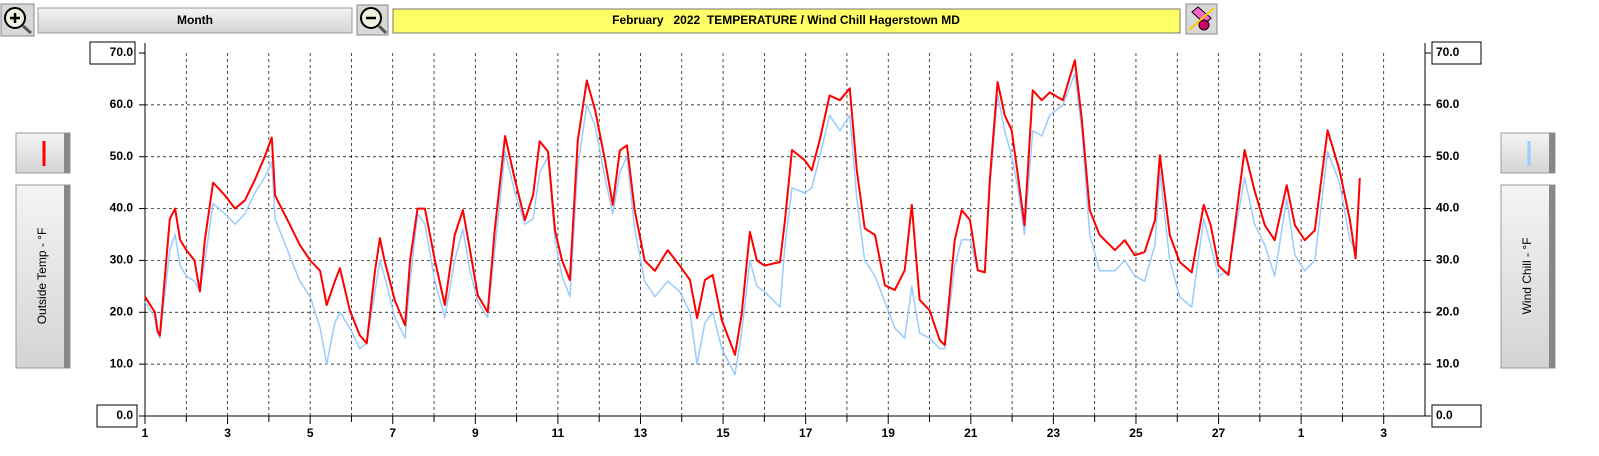  I want to click on y2-tick-label: 0.0, so click(1444, 415).